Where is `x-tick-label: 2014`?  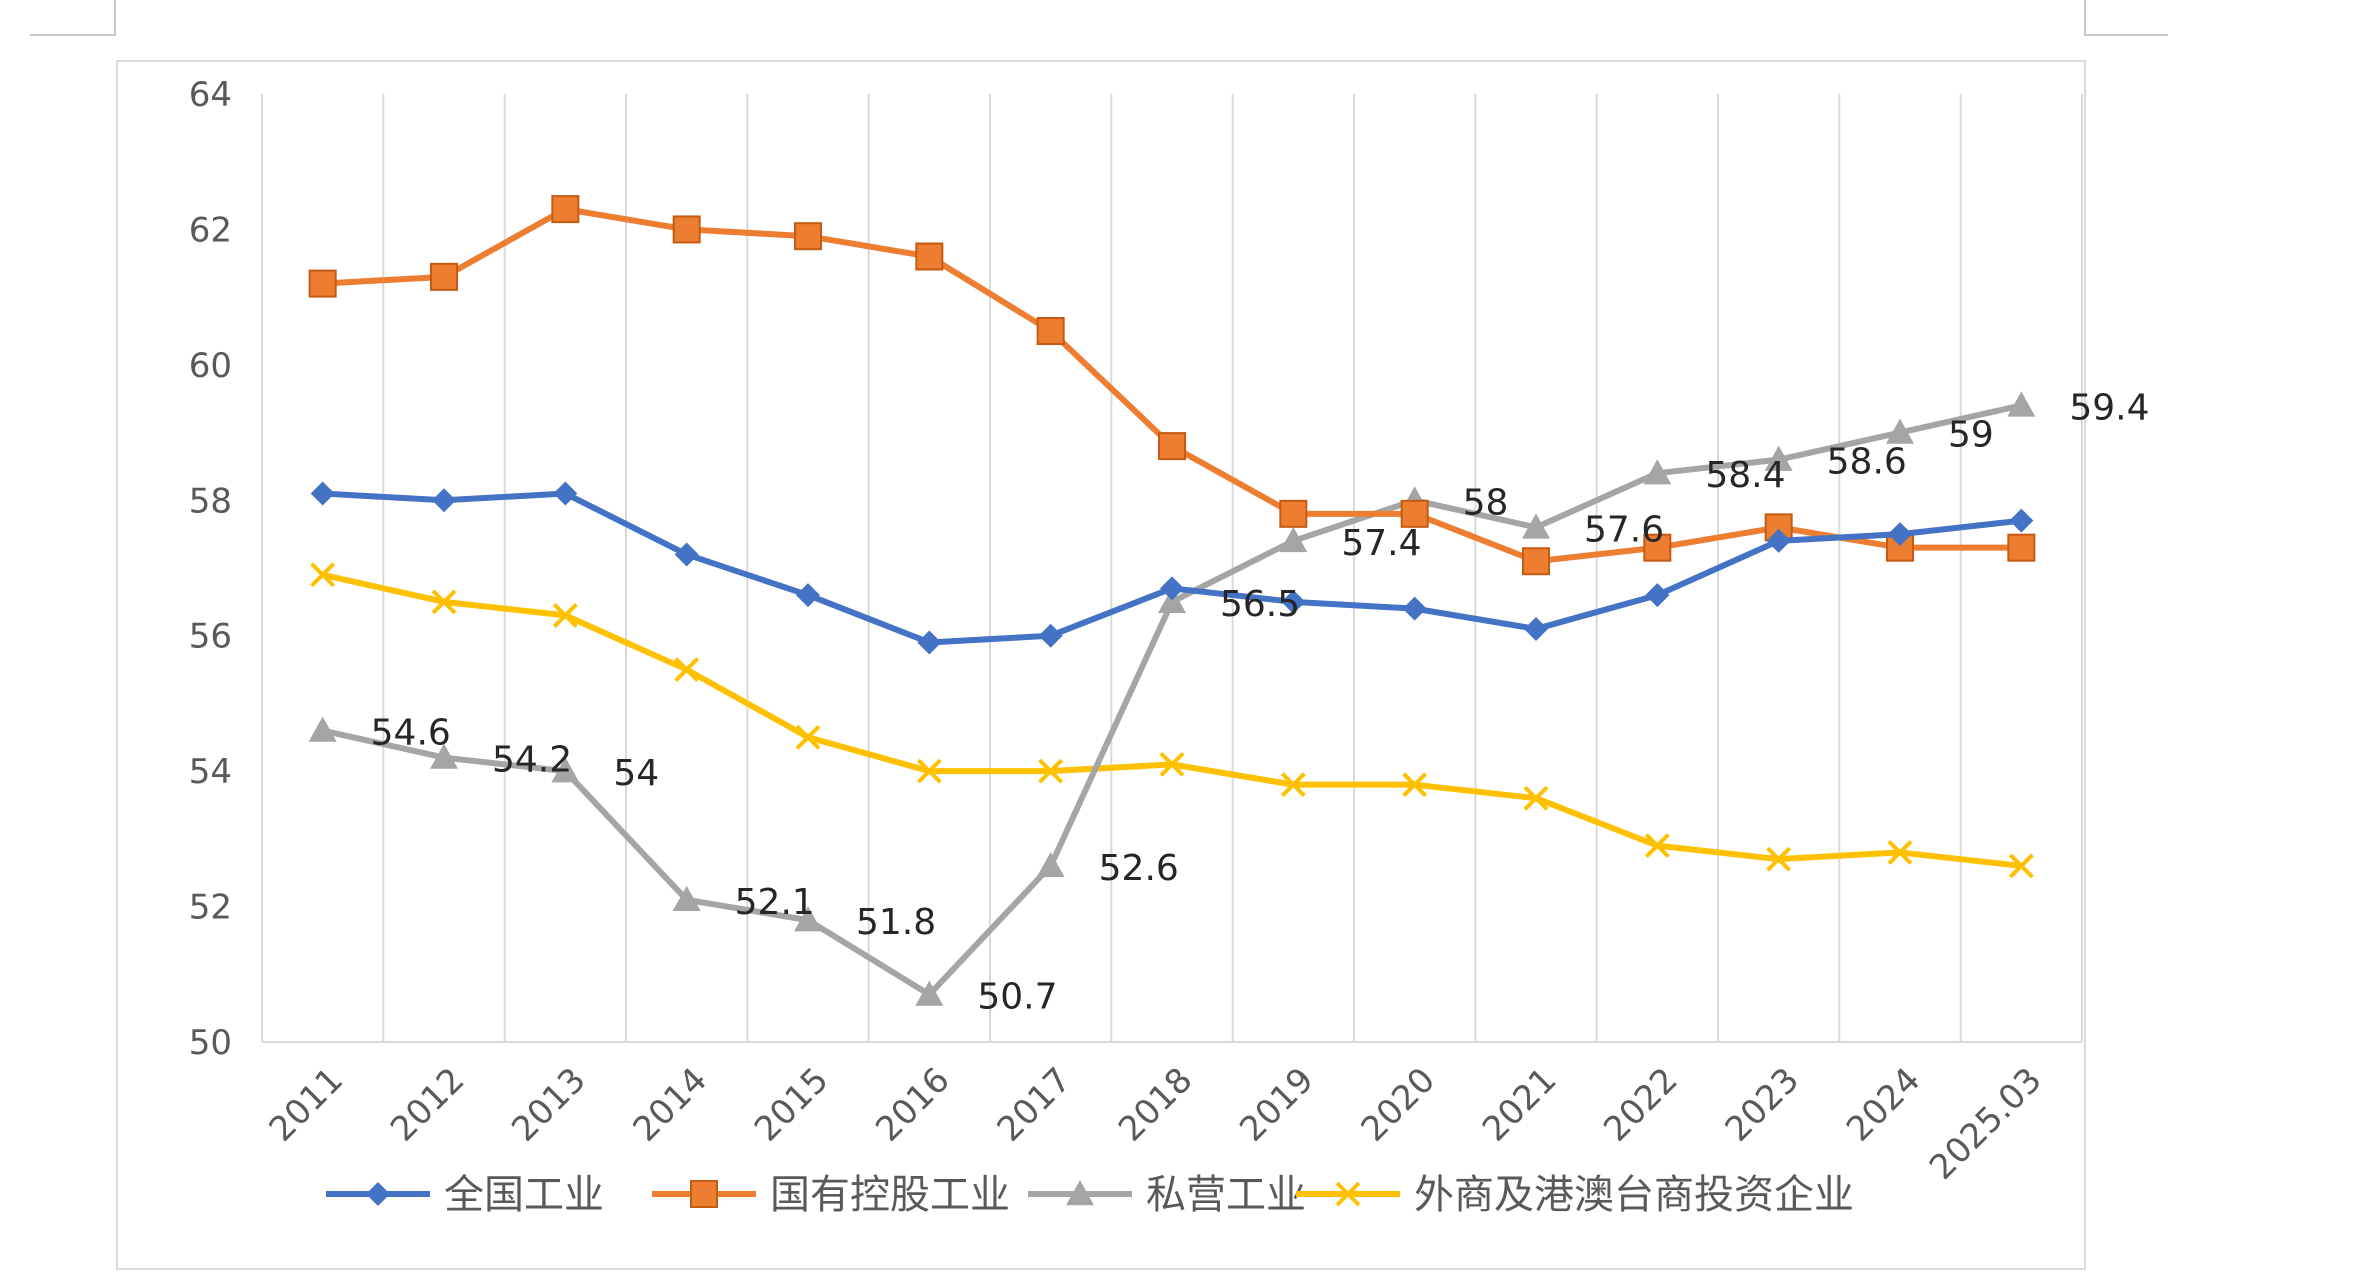
x-tick-label: 2014 is located at coordinates (670, 1104).